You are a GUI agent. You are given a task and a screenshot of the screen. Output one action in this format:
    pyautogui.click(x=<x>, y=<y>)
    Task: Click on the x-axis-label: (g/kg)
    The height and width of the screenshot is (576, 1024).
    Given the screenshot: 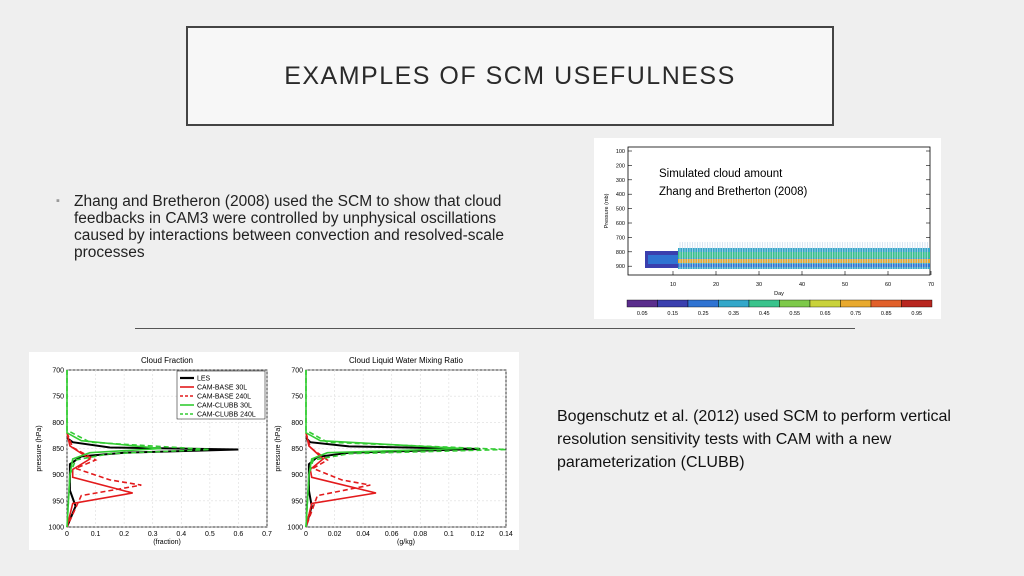 What is the action you would take?
    pyautogui.click(x=406, y=542)
    